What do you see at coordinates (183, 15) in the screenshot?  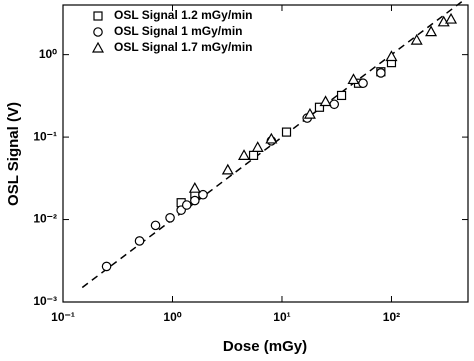 I see `legend-label: OSL Signal 1.2 mGy/min` at bounding box center [183, 15].